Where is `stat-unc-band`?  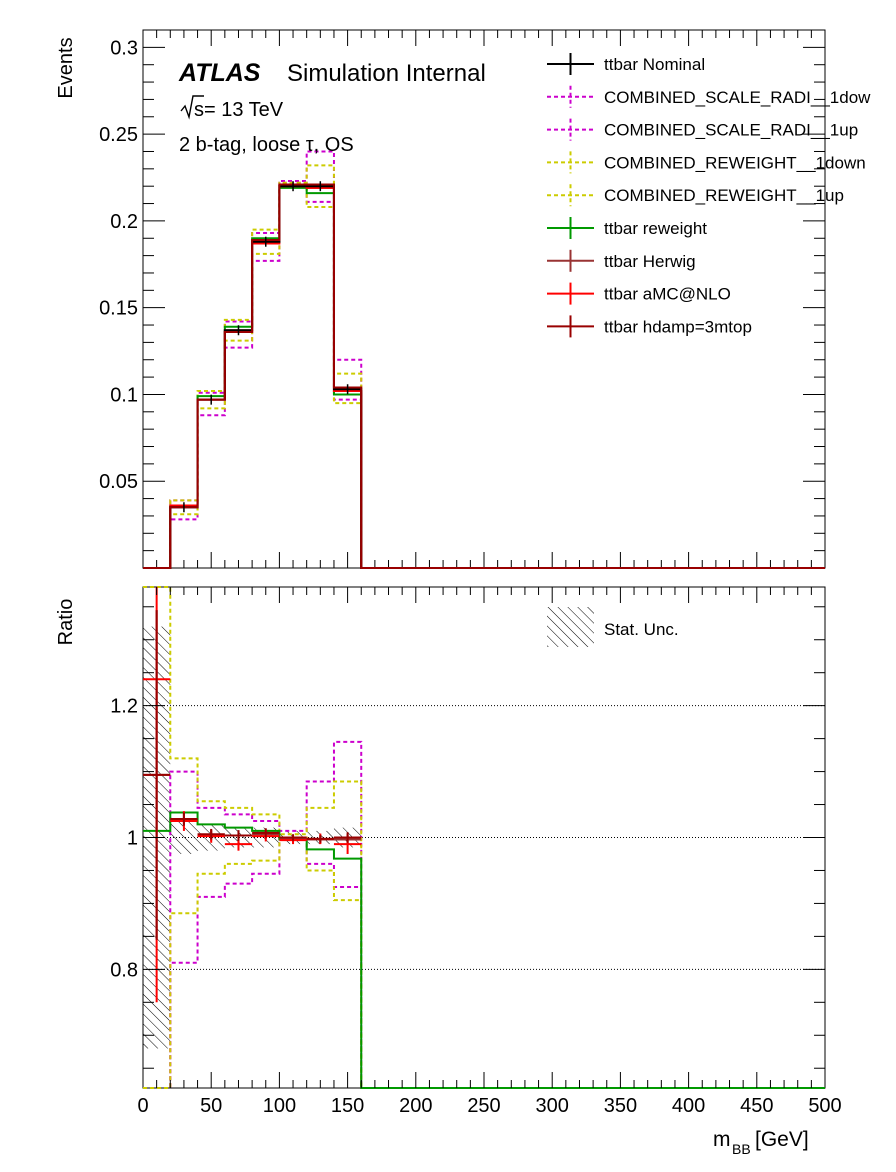
stat-unc-band is located at coordinates (252, 837).